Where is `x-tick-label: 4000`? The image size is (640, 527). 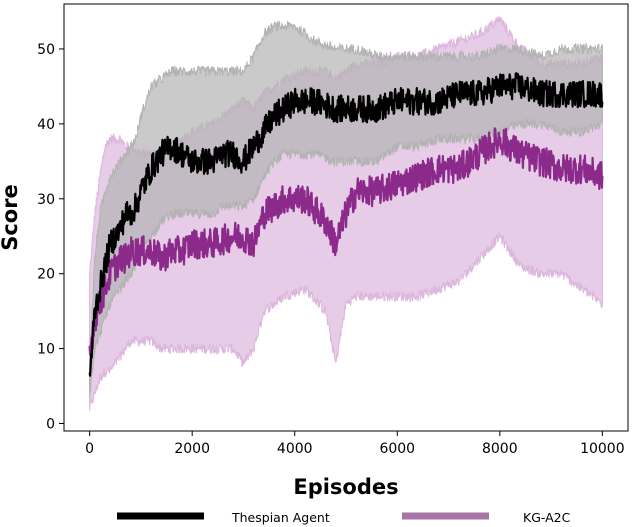 x-tick-label: 4000 is located at coordinates (295, 449).